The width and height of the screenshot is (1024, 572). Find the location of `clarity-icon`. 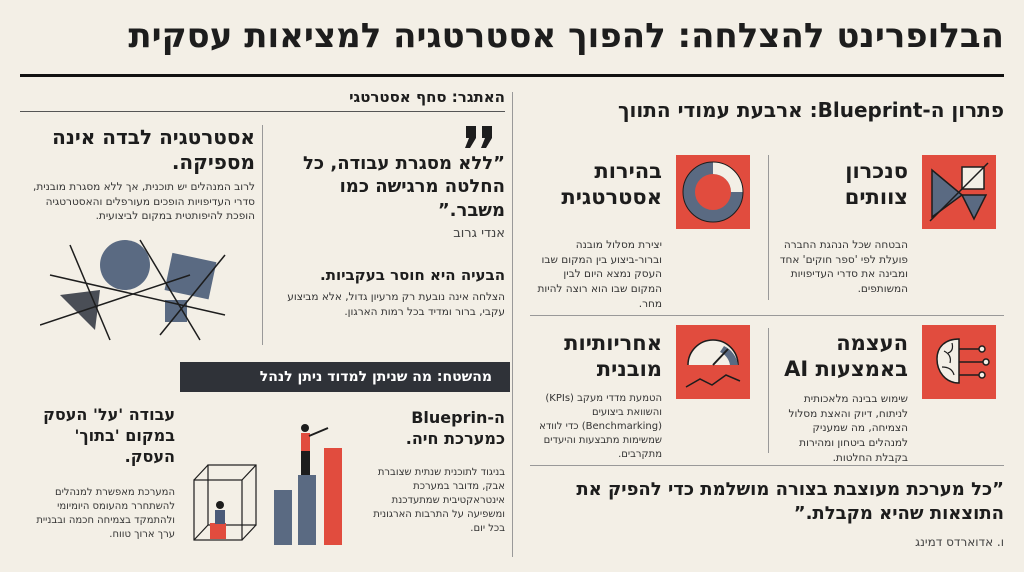

clarity-icon is located at coordinates (713, 192).